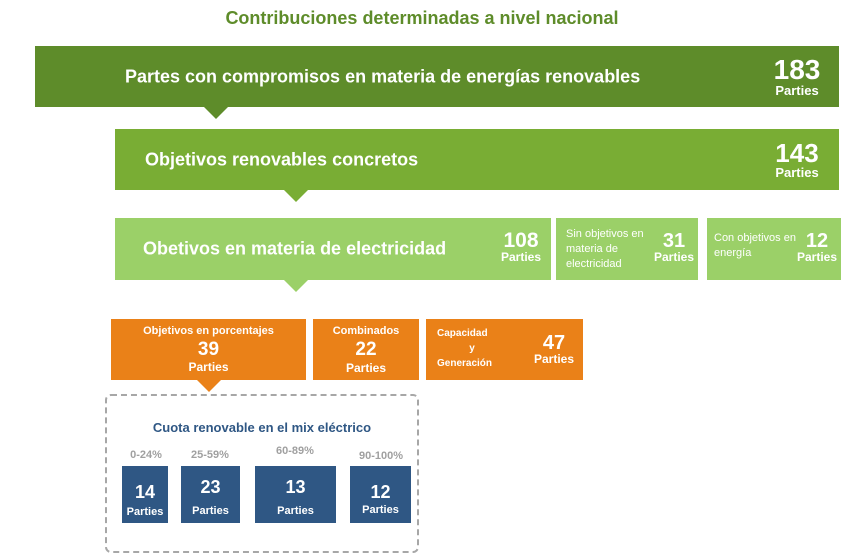 This screenshot has height=559, width=844. What do you see at coordinates (296, 196) in the screenshot?
I see `level2-notch` at bounding box center [296, 196].